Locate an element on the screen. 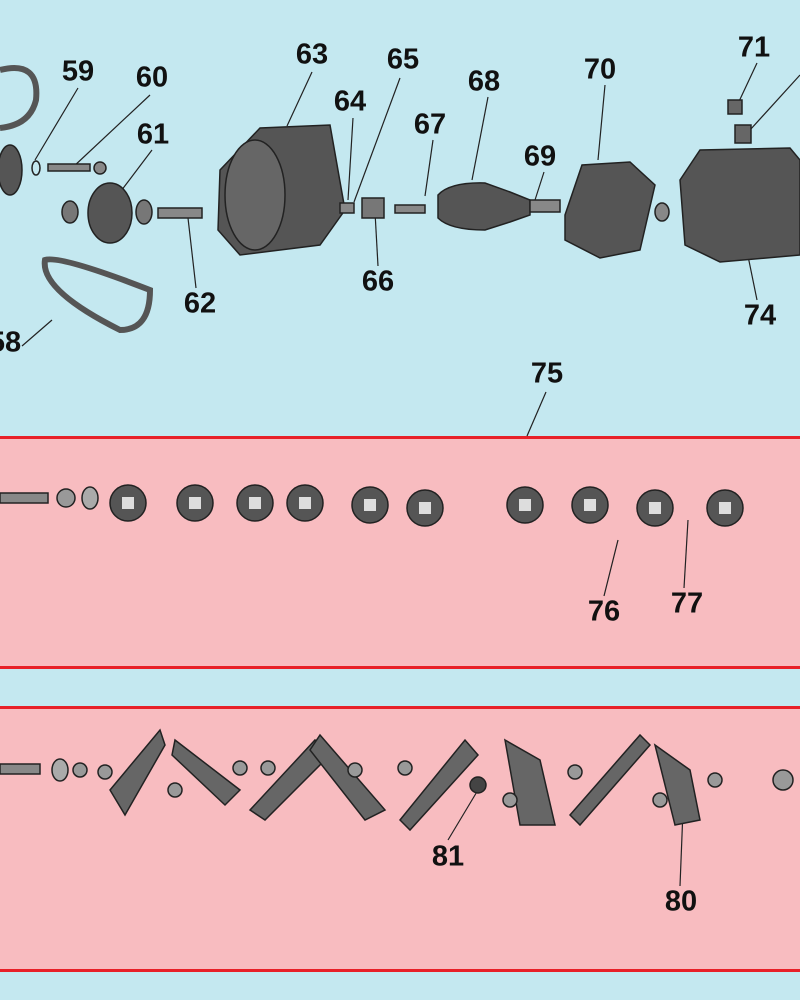 This screenshot has height=1000, width=800. bearing-right is located at coordinates (144, 212).